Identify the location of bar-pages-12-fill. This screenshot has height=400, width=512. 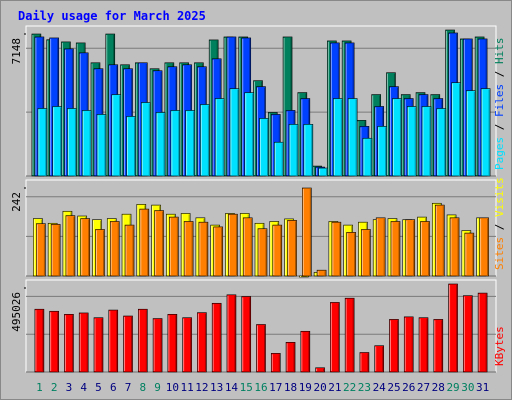
(205, 140).